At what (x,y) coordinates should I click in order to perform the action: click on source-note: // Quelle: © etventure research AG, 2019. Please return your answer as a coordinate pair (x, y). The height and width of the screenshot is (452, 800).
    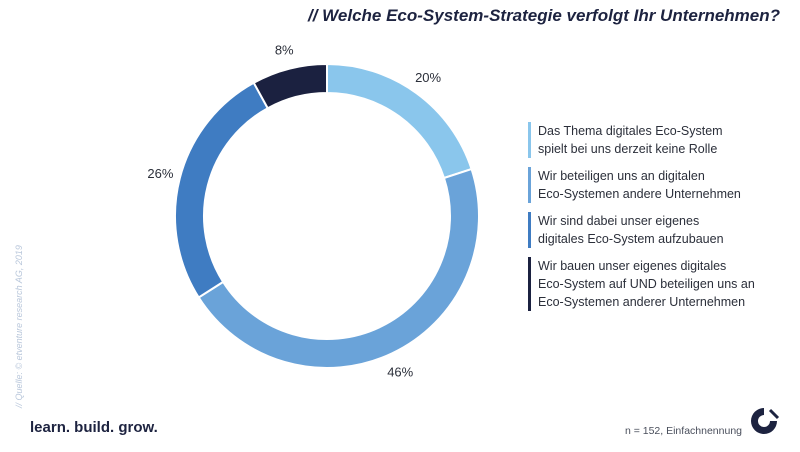
    Looking at the image, I should click on (19, 326).